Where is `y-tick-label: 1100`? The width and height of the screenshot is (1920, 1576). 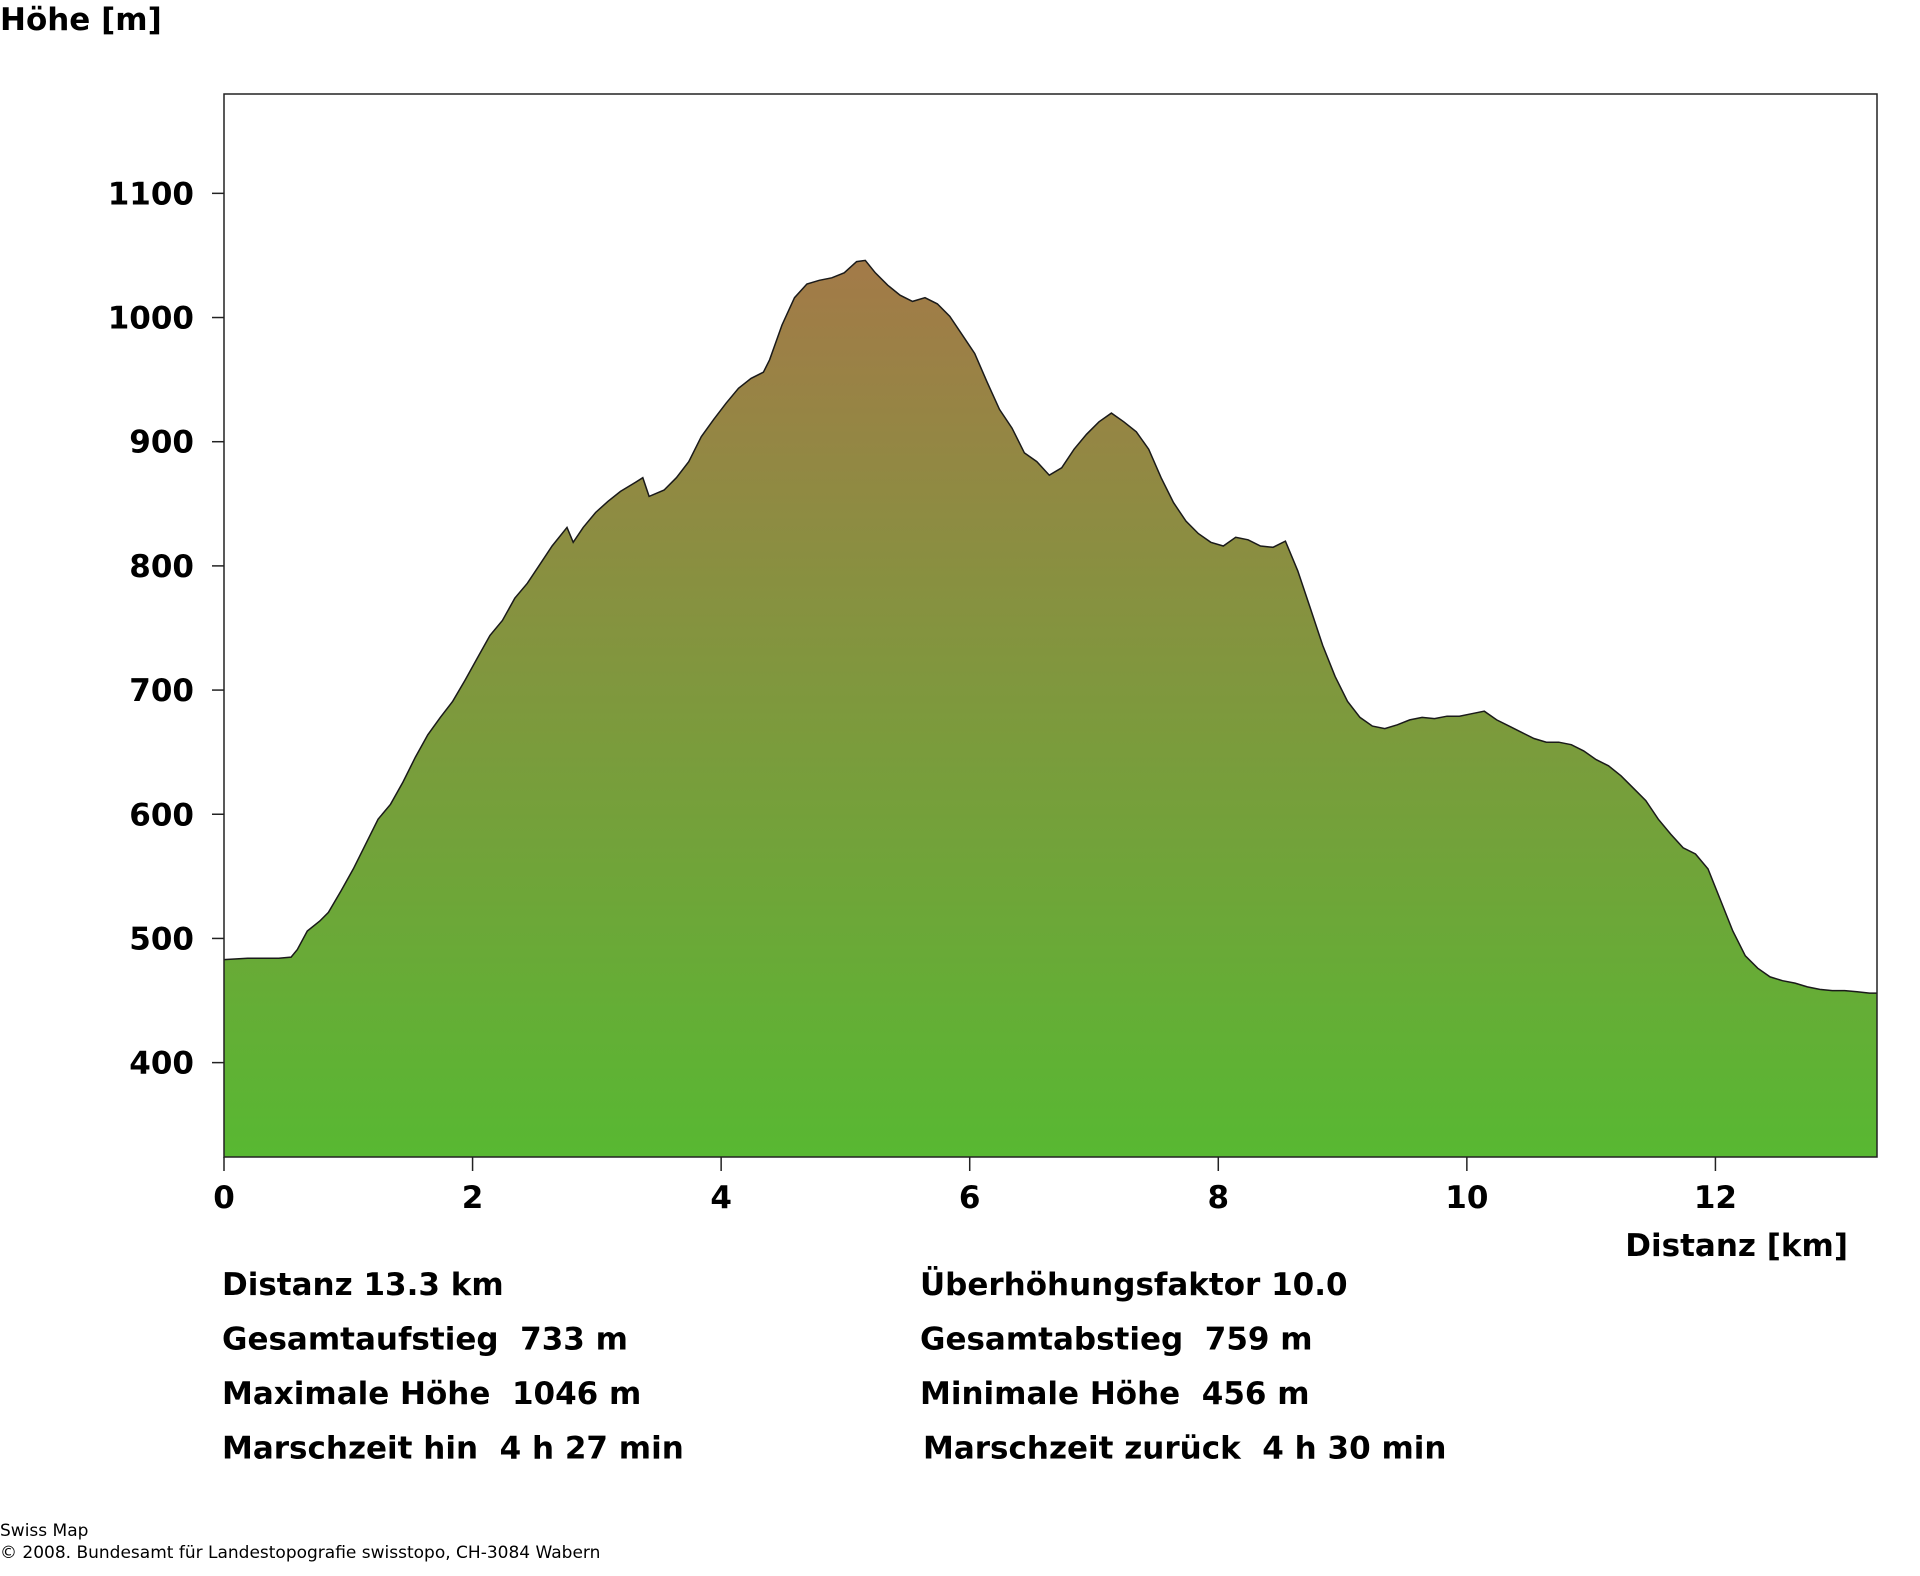 y-tick-label: 1100 is located at coordinates (151, 194).